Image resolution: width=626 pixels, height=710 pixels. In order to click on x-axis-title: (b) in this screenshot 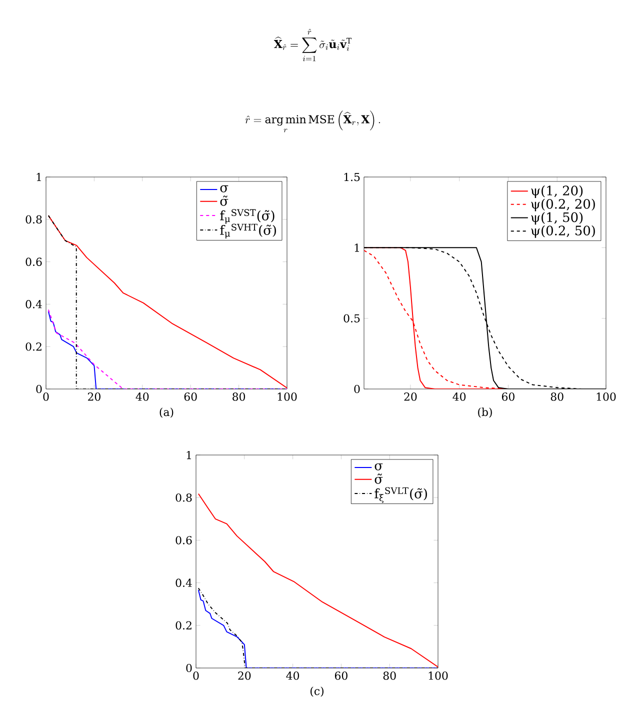, I will do `click(485, 413)`.